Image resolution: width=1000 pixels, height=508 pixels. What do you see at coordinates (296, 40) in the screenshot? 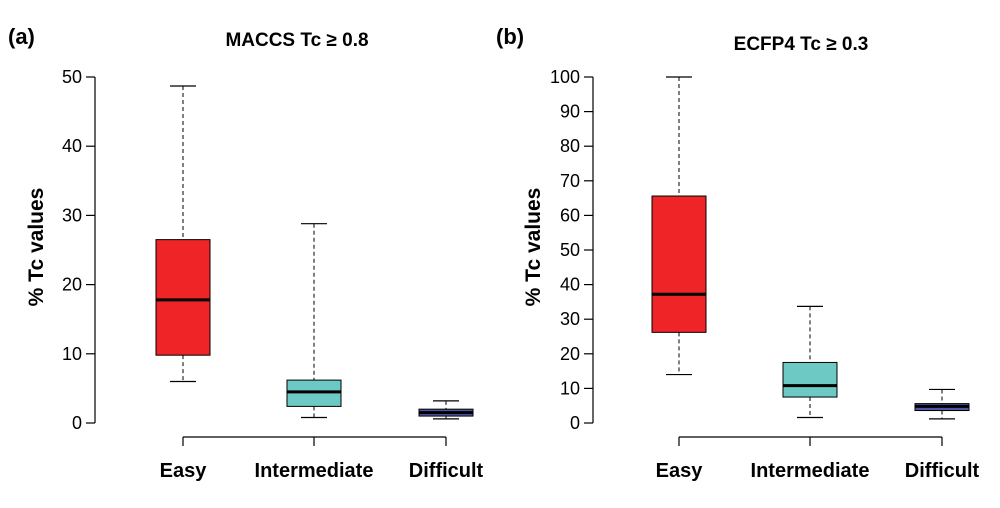
I see `chart-title: MACCS Tc ≥ 0.8` at bounding box center [296, 40].